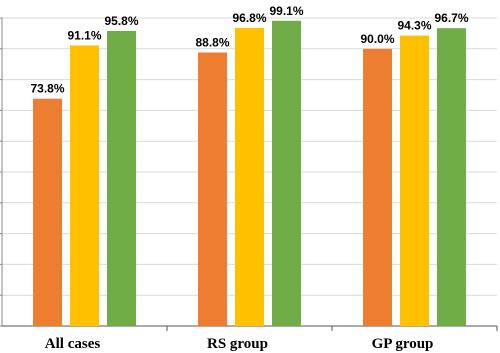  Describe the element at coordinates (121, 21) in the screenshot. I see `value-label: 95.8%` at that location.